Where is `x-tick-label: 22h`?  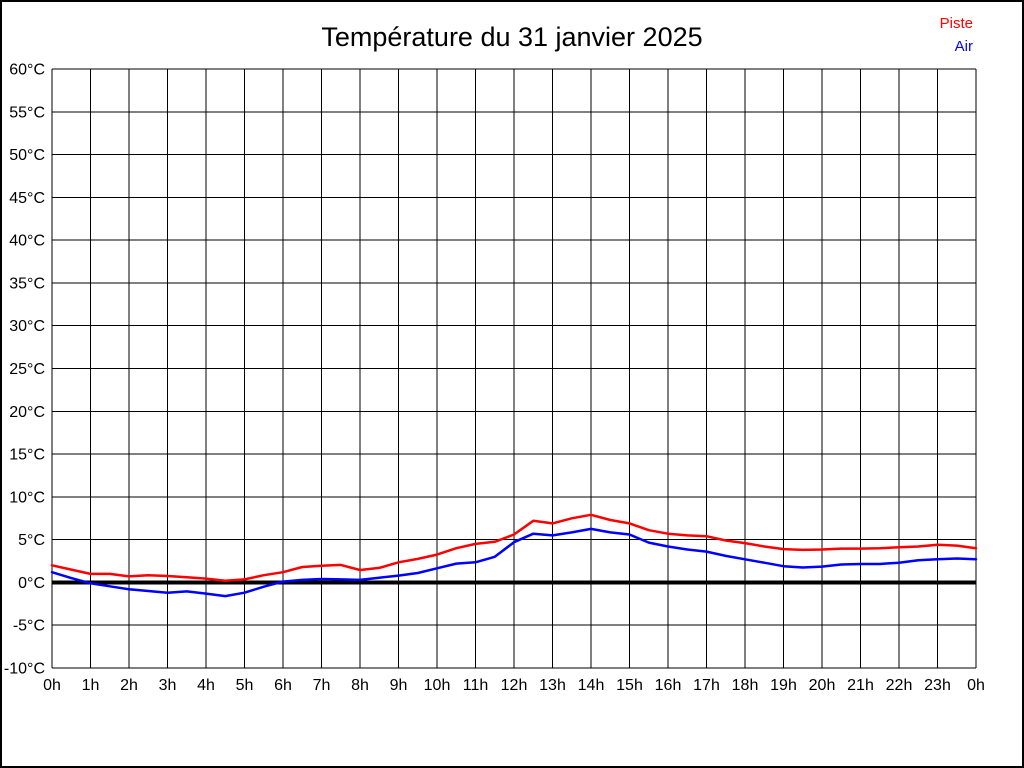
x-tick-label: 22h is located at coordinates (899, 685).